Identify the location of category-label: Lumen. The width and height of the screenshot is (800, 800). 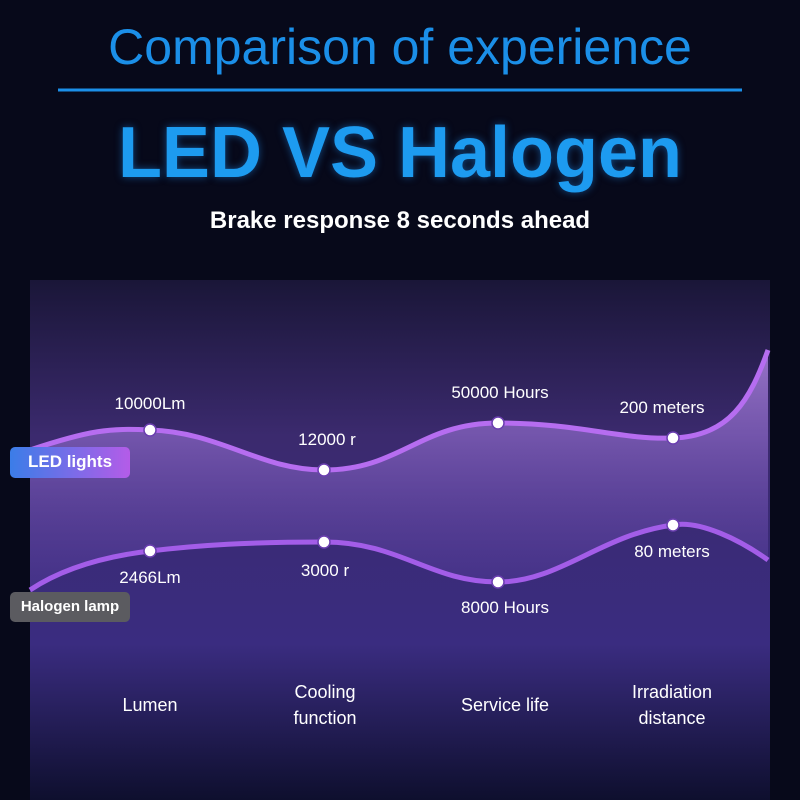
(150, 705).